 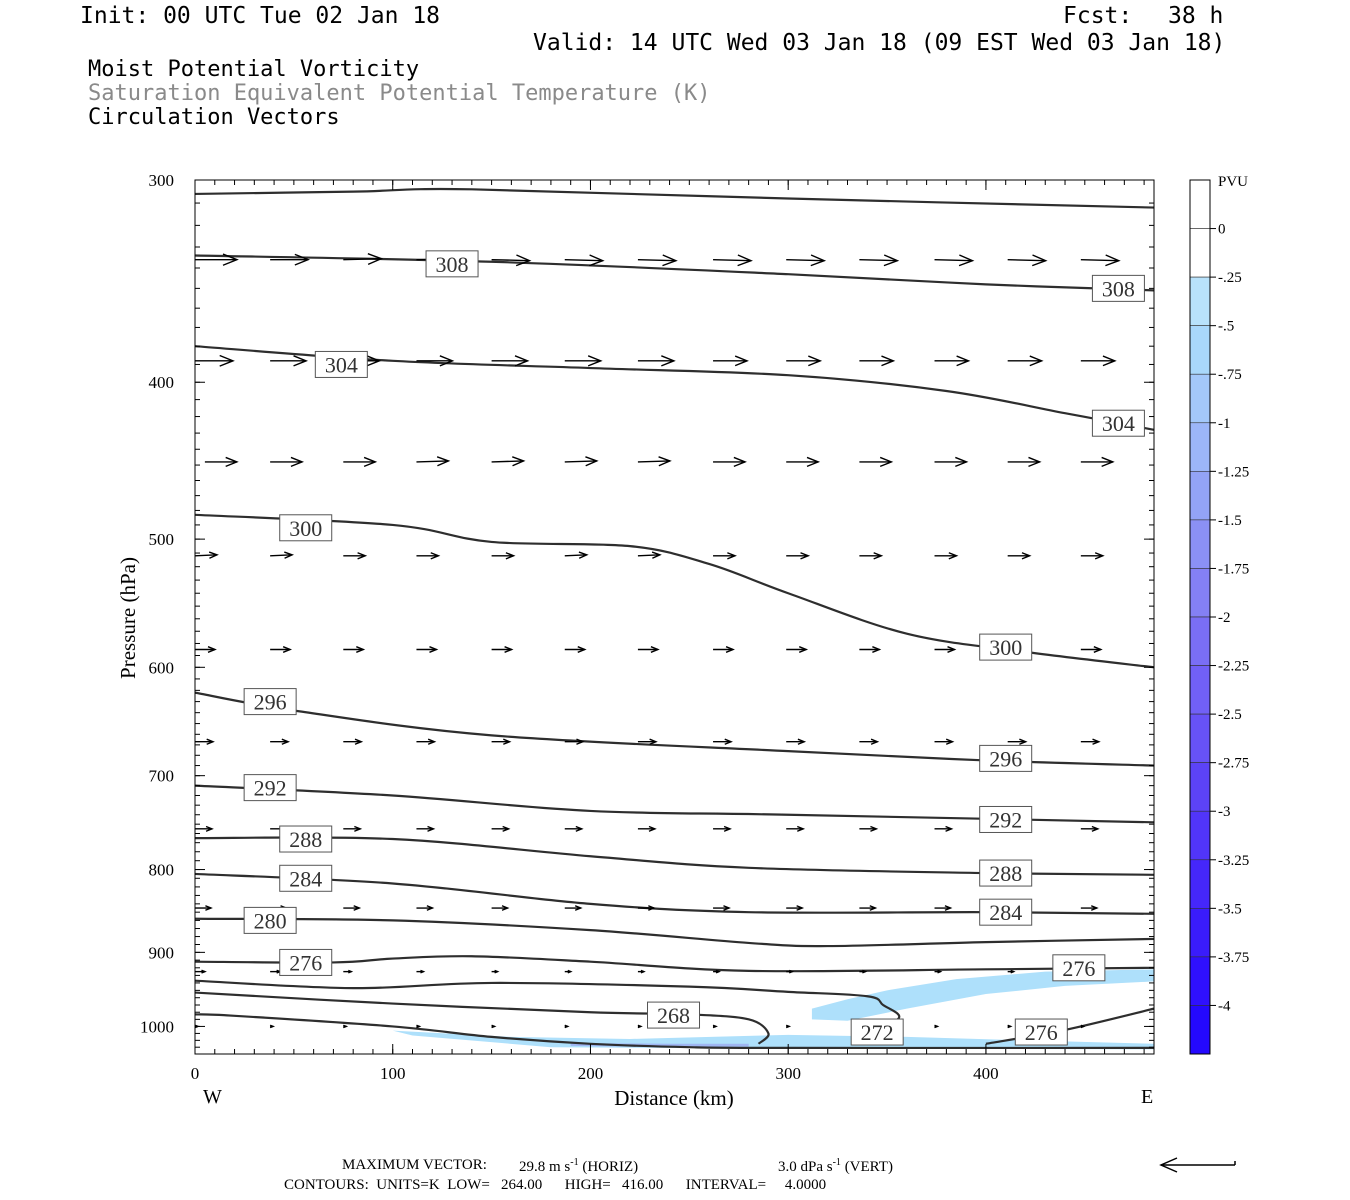 What do you see at coordinates (1006, 912) in the screenshot?
I see `contour-label: 284` at bounding box center [1006, 912].